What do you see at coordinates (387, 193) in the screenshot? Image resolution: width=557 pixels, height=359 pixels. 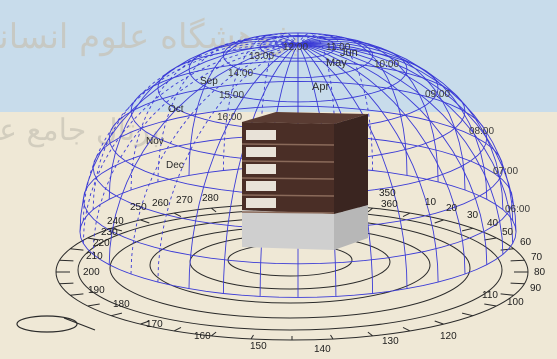 I see `azimuth-label: 350` at bounding box center [387, 193].